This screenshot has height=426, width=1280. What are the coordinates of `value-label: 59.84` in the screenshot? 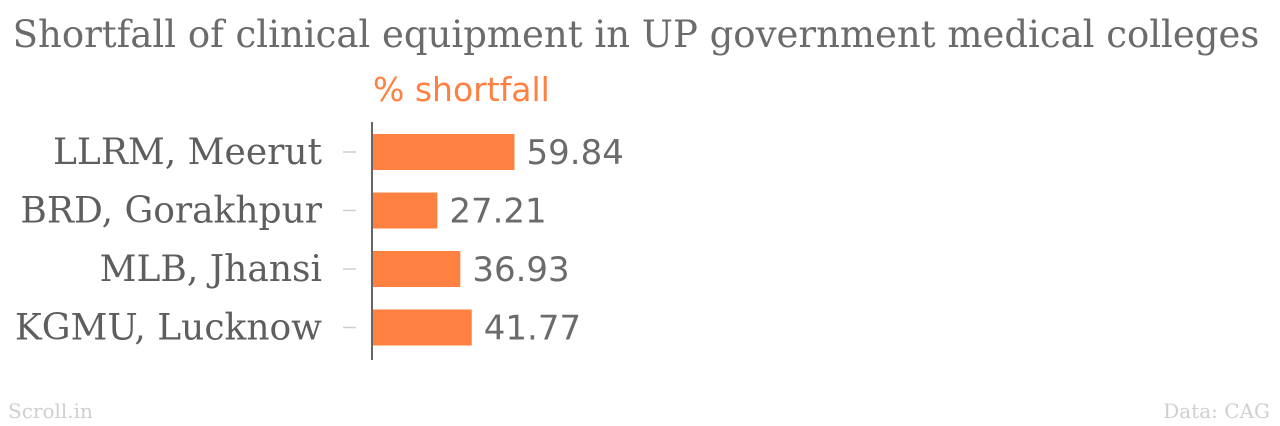 It's located at (575, 153).